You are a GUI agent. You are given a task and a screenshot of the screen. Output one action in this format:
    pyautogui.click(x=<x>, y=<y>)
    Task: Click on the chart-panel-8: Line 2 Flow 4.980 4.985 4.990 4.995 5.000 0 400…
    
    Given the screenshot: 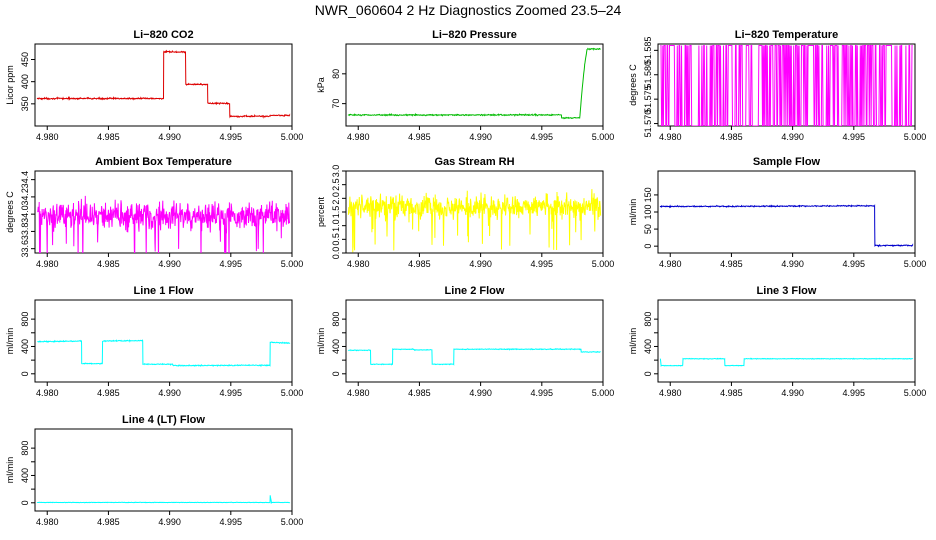 What is the action you would take?
    pyautogui.click(x=465, y=341)
    